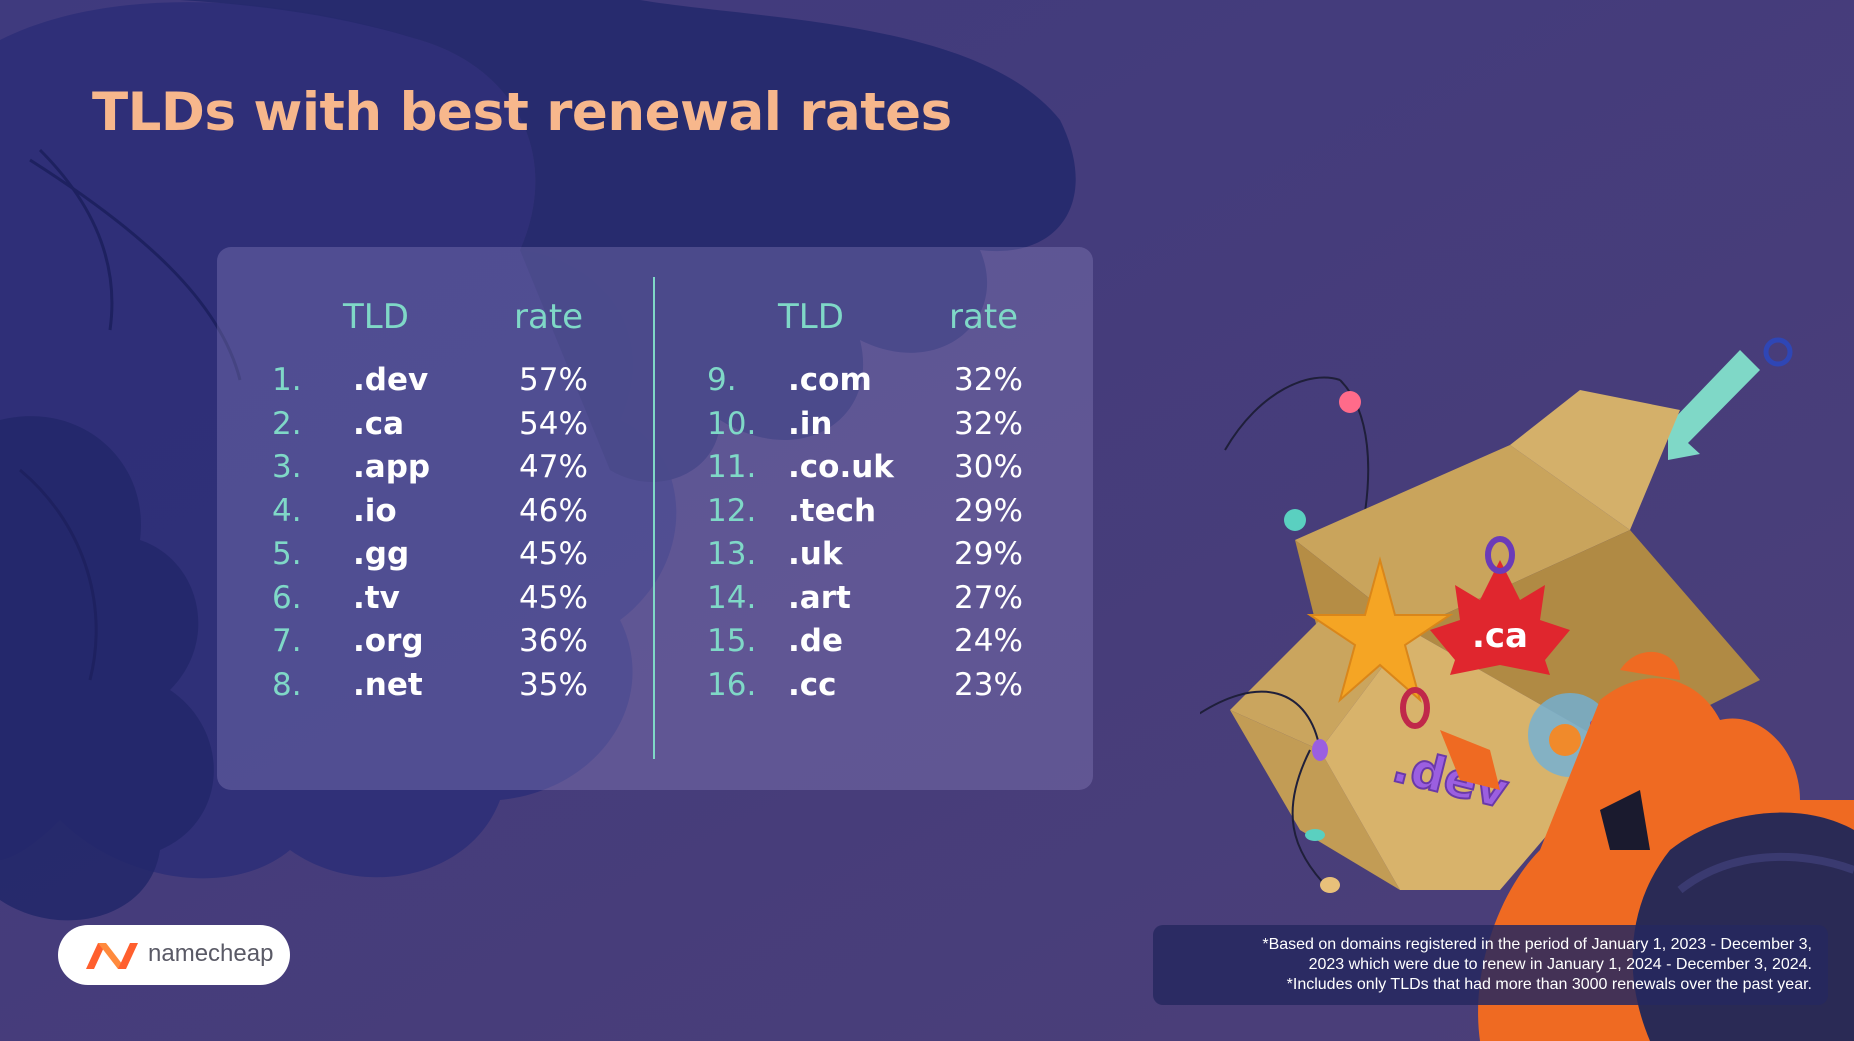  Describe the element at coordinates (522, 112) in the screenshot. I see `page-title: TLDs with best renewal rates` at that location.